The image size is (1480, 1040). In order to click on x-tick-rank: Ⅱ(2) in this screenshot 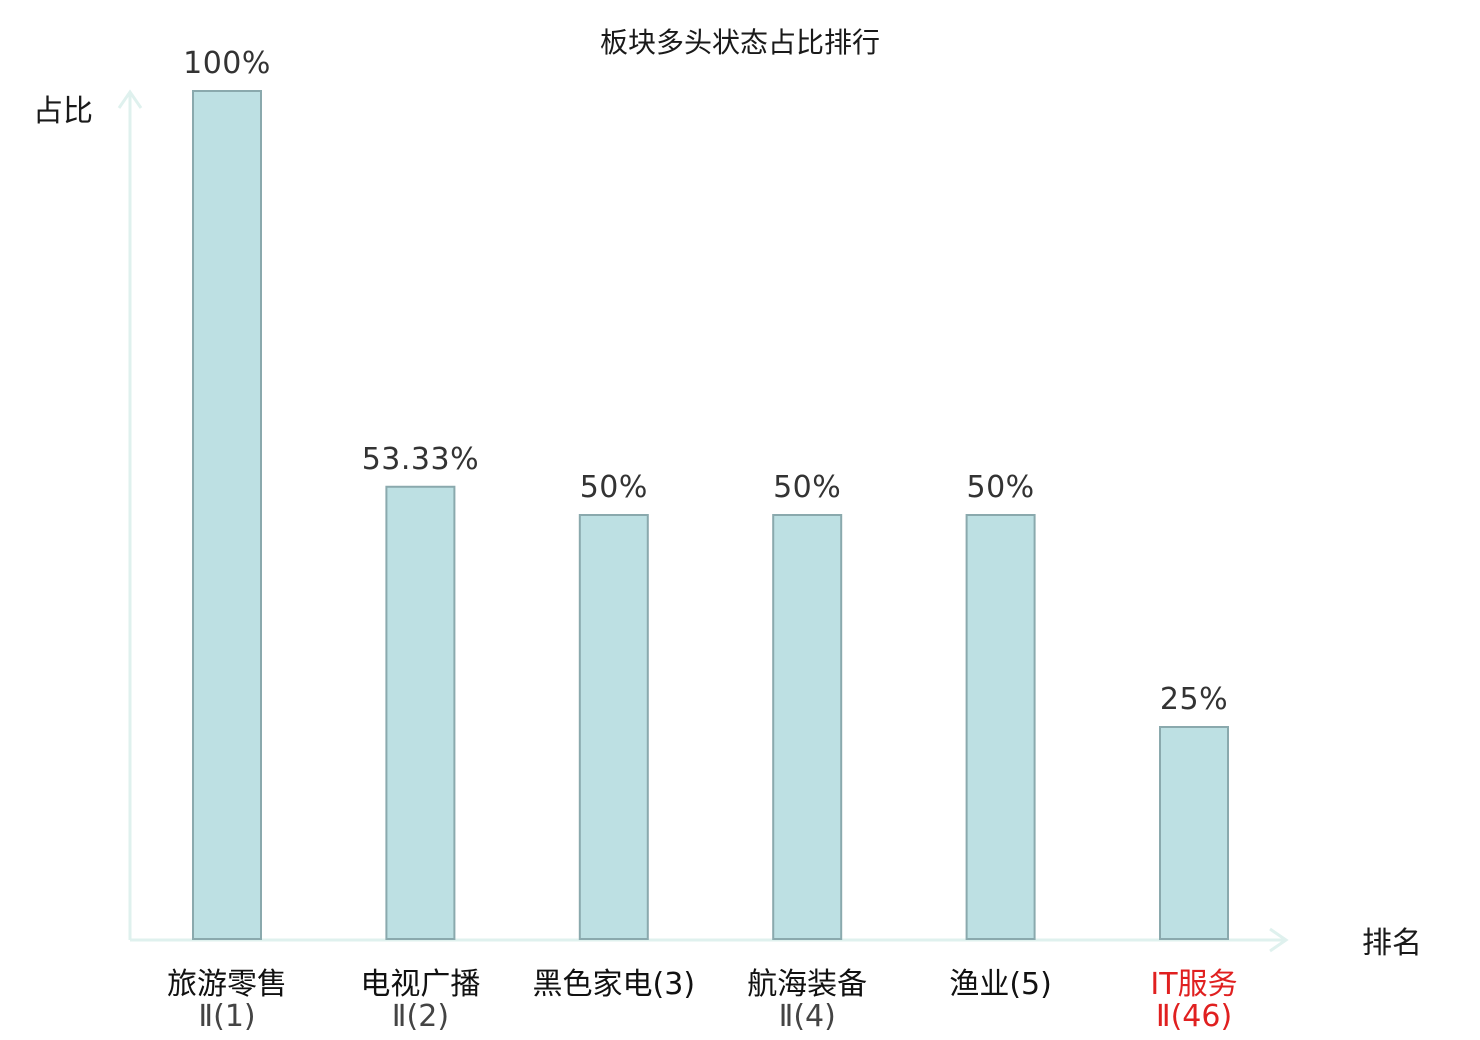, I will do `click(420, 1016)`.